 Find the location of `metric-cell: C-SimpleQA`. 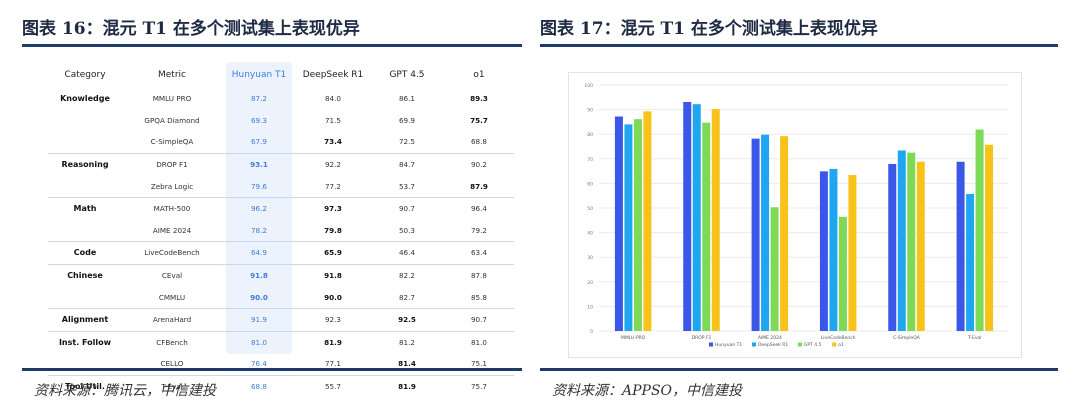

metric-cell: C-SimpleQA is located at coordinates (172, 142).